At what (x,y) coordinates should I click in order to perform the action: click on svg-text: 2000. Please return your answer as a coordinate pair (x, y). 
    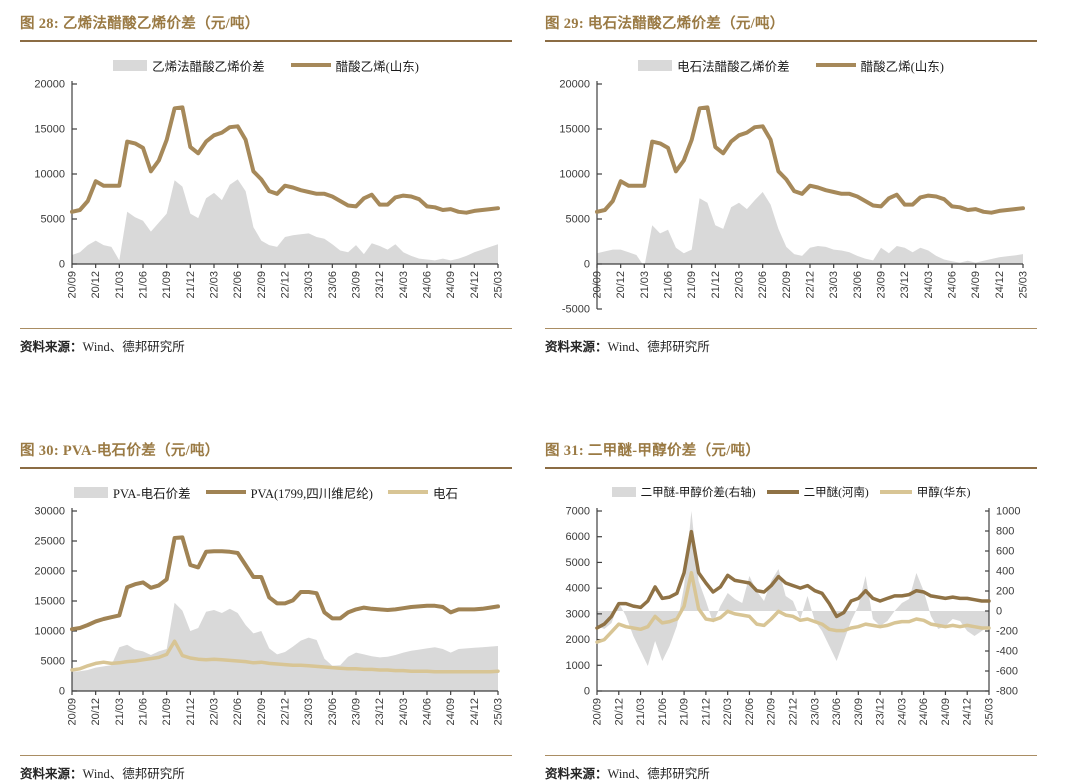
    Looking at the image, I should click on (578, 640).